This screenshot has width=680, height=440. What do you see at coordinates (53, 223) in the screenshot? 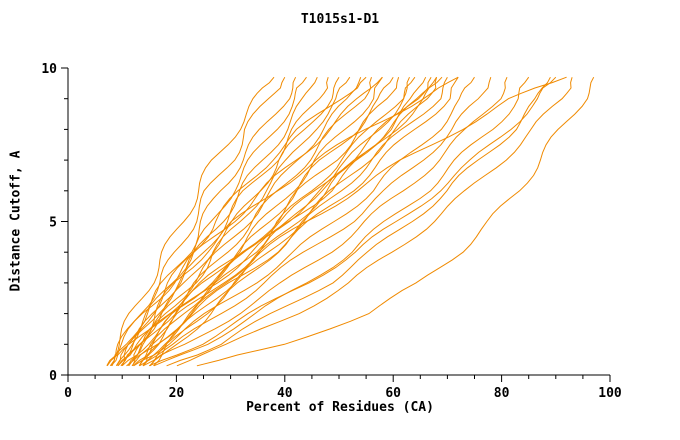
I see `y-tick-label: 5` at bounding box center [53, 223].